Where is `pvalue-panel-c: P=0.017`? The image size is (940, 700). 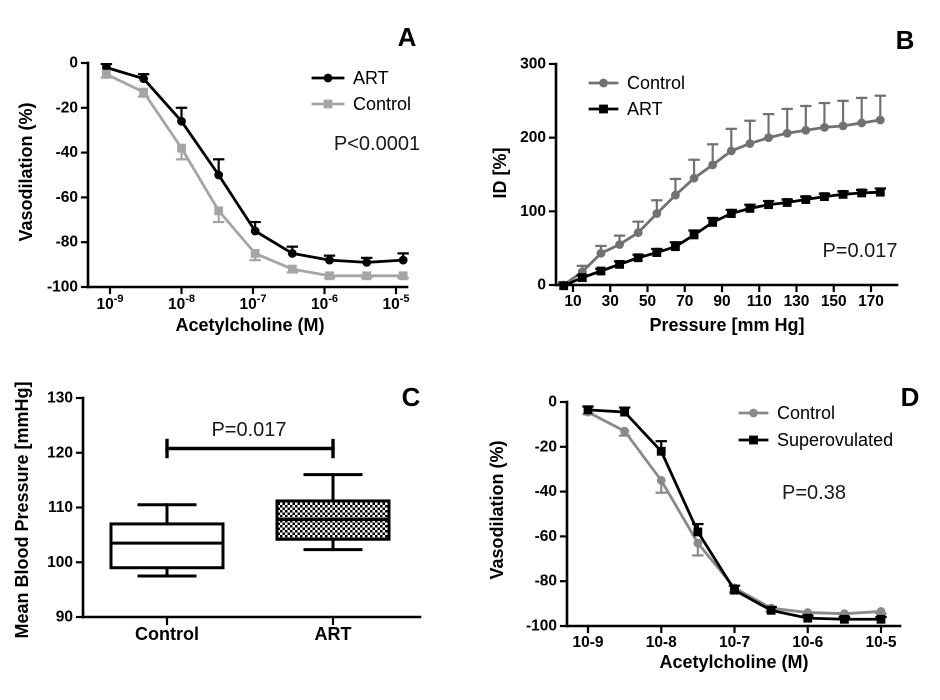 pvalue-panel-c: P=0.017 is located at coordinates (249, 430).